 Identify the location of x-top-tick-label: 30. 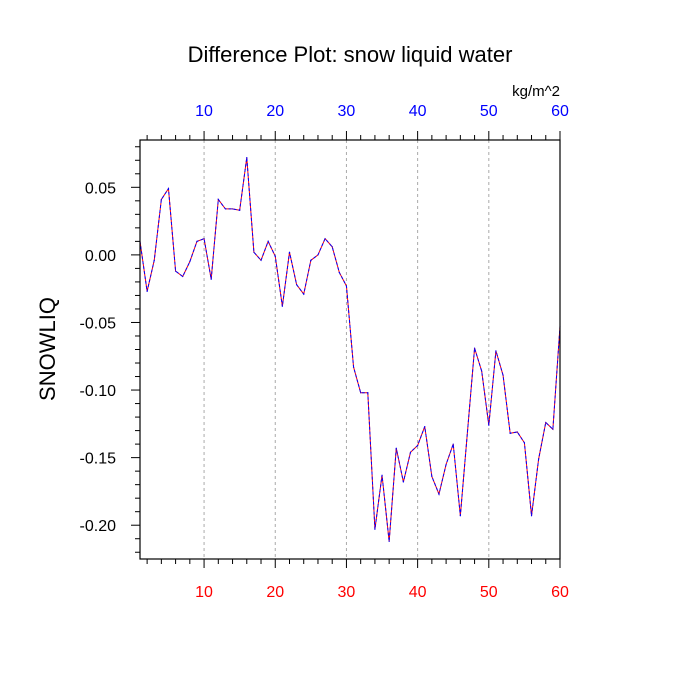
(347, 111).